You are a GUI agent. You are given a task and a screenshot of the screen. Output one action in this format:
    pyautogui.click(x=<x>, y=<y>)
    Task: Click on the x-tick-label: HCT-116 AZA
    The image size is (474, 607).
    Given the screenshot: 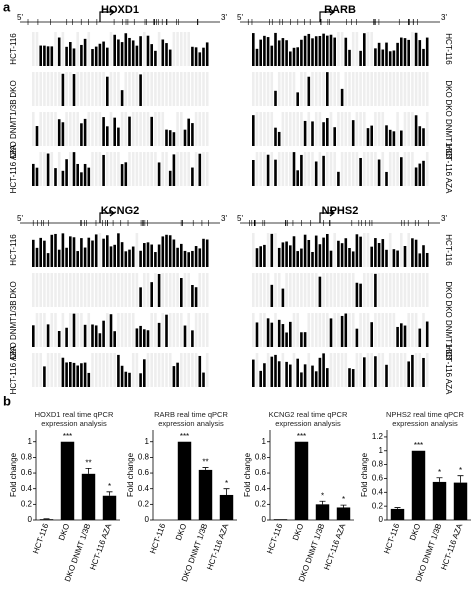 What is the action you would take?
    pyautogui.click(x=451, y=547)
    